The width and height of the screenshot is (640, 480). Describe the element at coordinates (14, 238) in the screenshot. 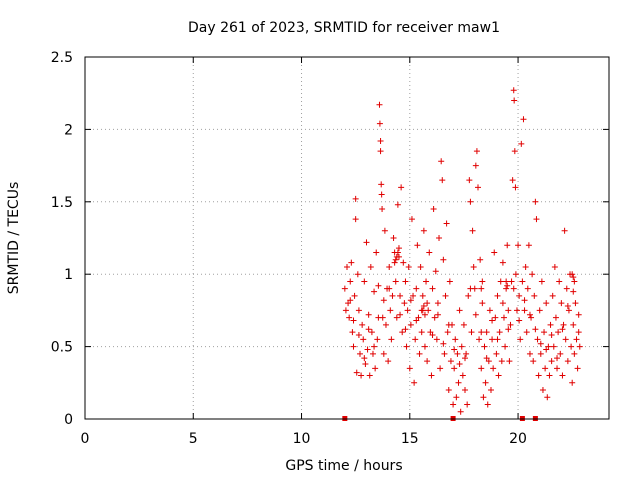

I see `y-axis-label: SRMTID / TECUs` at that location.